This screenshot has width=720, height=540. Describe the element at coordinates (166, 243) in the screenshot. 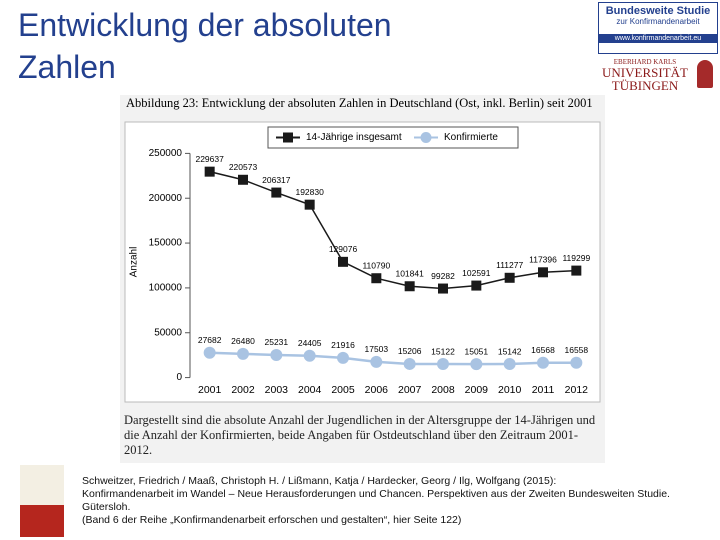

I see `y-tick-label: 150000` at that location.